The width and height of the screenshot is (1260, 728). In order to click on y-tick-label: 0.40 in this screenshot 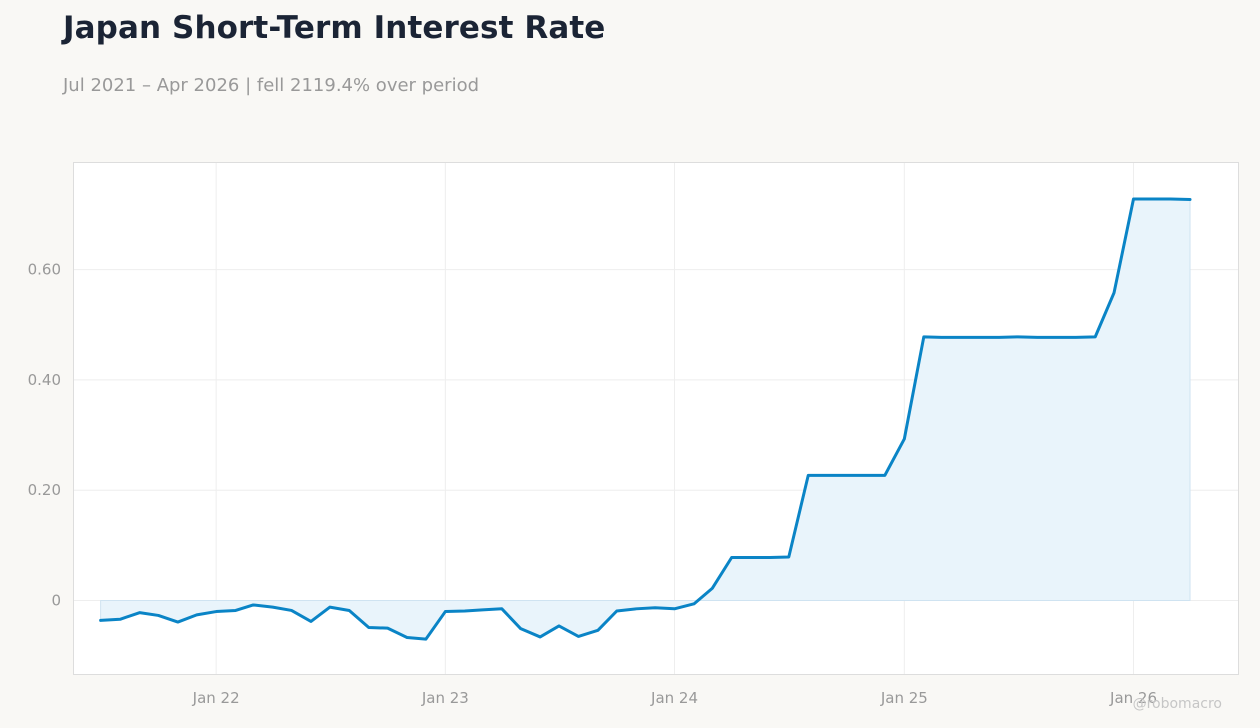, I will do `click(44, 380)`.